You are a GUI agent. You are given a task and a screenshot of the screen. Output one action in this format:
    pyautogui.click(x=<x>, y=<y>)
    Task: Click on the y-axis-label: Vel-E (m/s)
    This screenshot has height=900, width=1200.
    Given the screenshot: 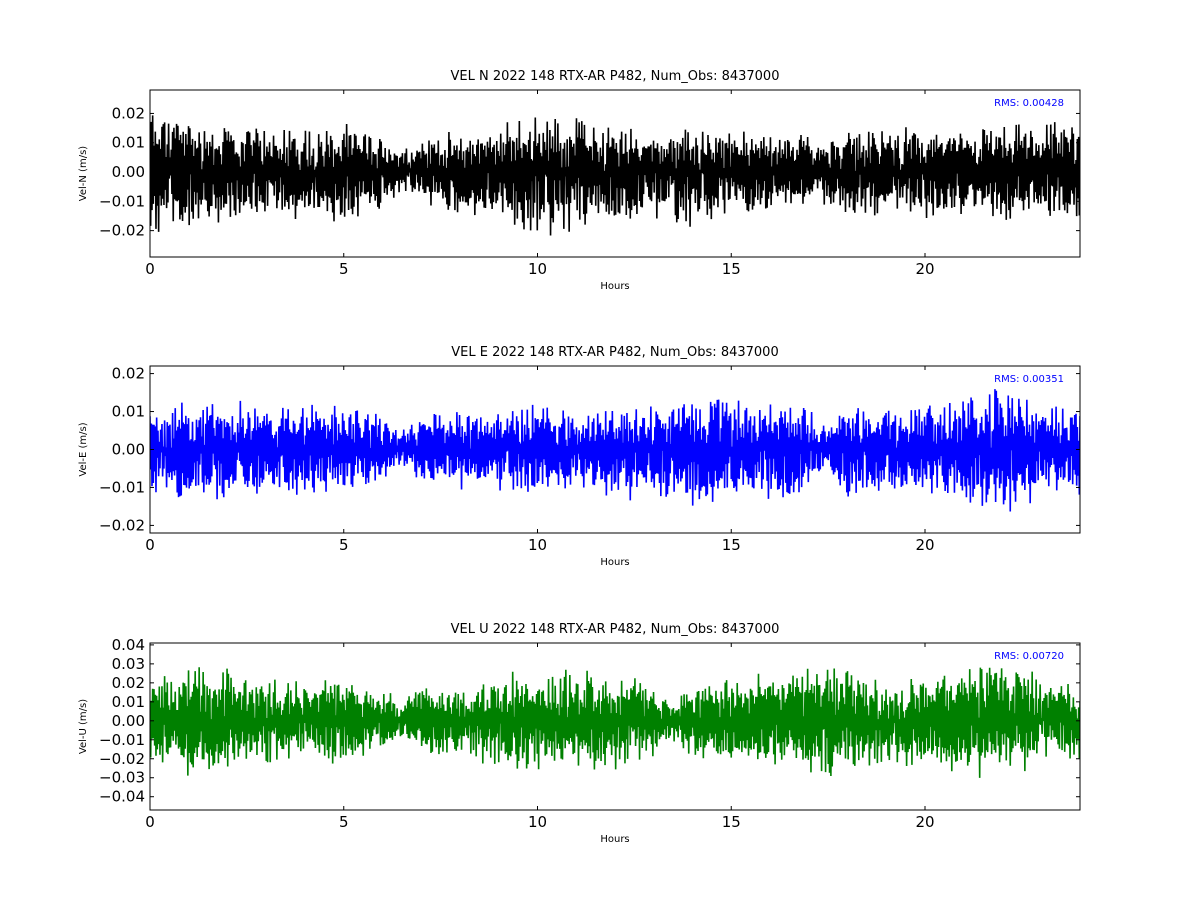 What is the action you would take?
    pyautogui.click(x=83, y=449)
    